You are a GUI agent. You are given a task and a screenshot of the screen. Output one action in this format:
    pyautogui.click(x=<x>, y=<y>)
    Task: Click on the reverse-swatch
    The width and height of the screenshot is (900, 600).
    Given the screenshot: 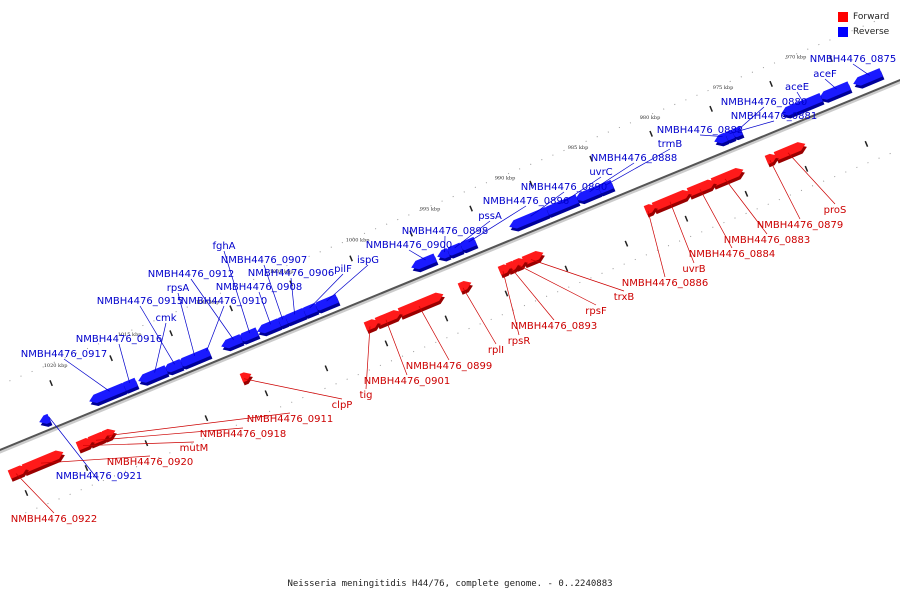 What is the action you would take?
    pyautogui.click(x=843, y=31)
    